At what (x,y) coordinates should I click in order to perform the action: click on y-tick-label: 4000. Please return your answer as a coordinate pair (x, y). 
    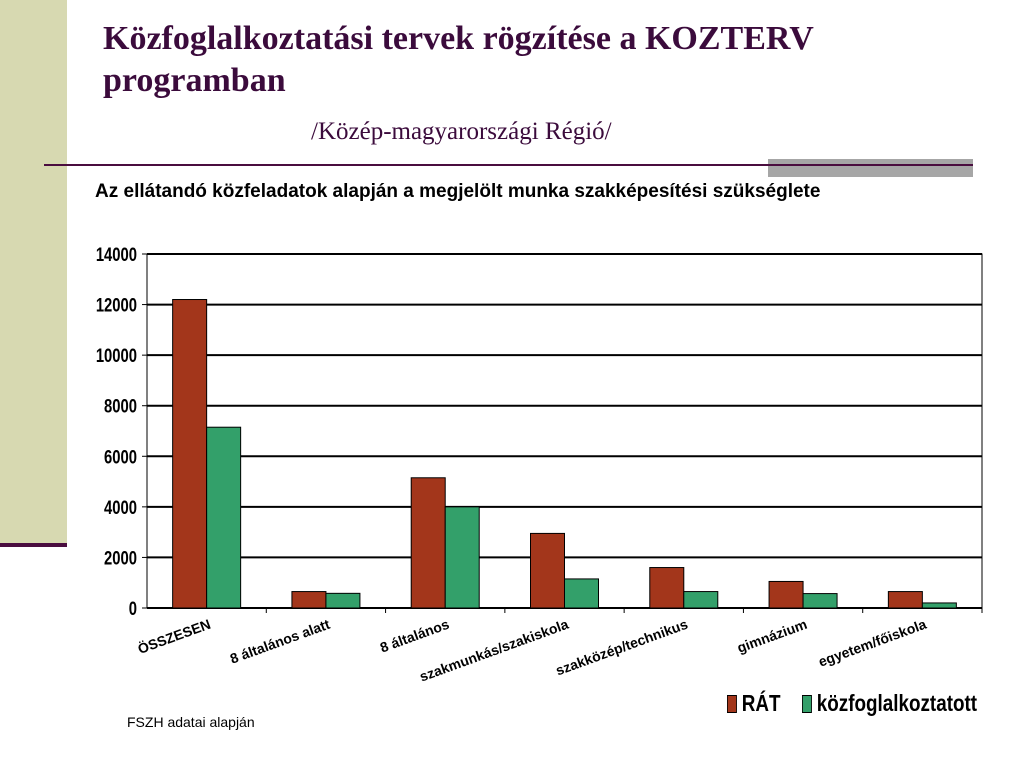
    Looking at the image, I should click on (120, 507).